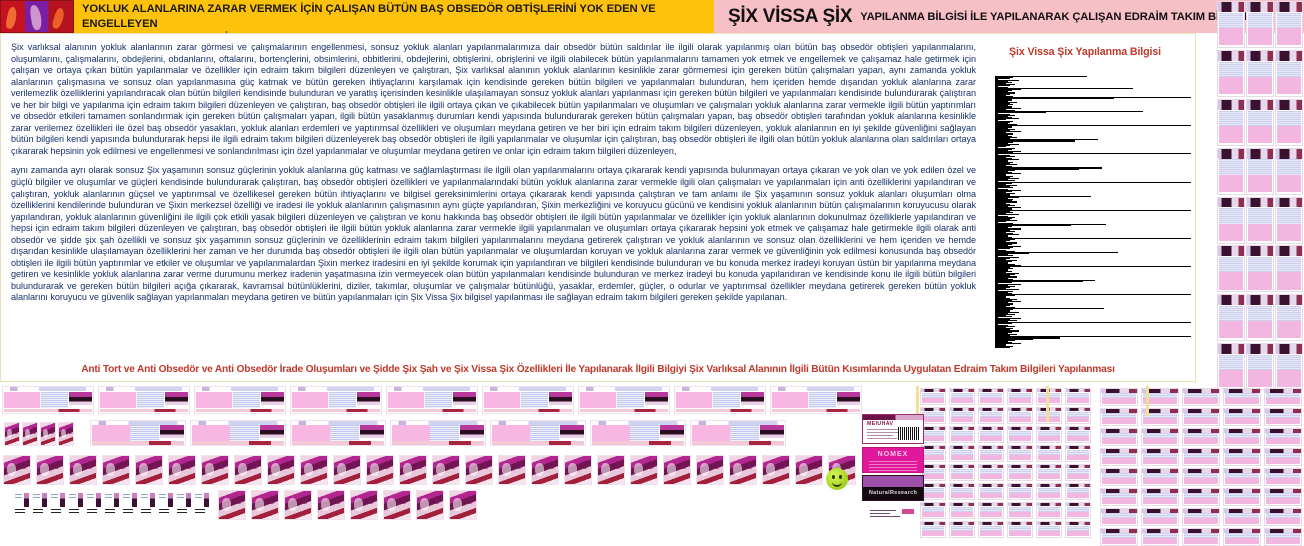  I want to click on card-tiny-note, so click(892, 515).